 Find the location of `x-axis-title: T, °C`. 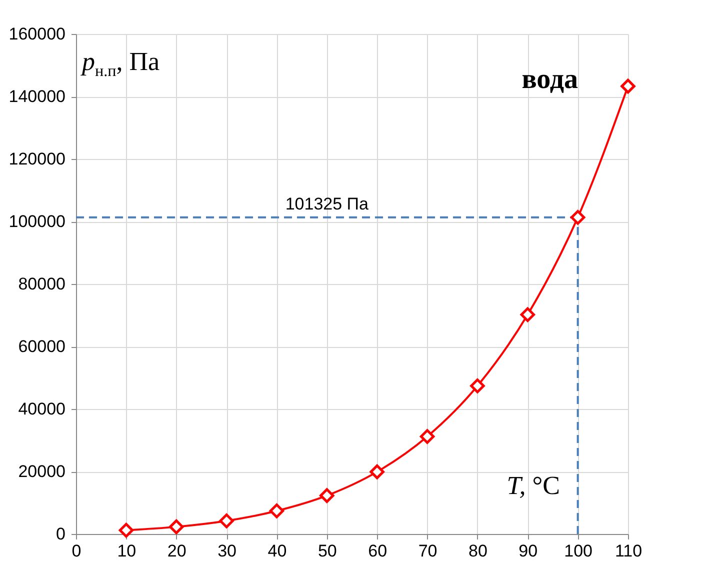

x-axis-title: T, °C is located at coordinates (533, 485).